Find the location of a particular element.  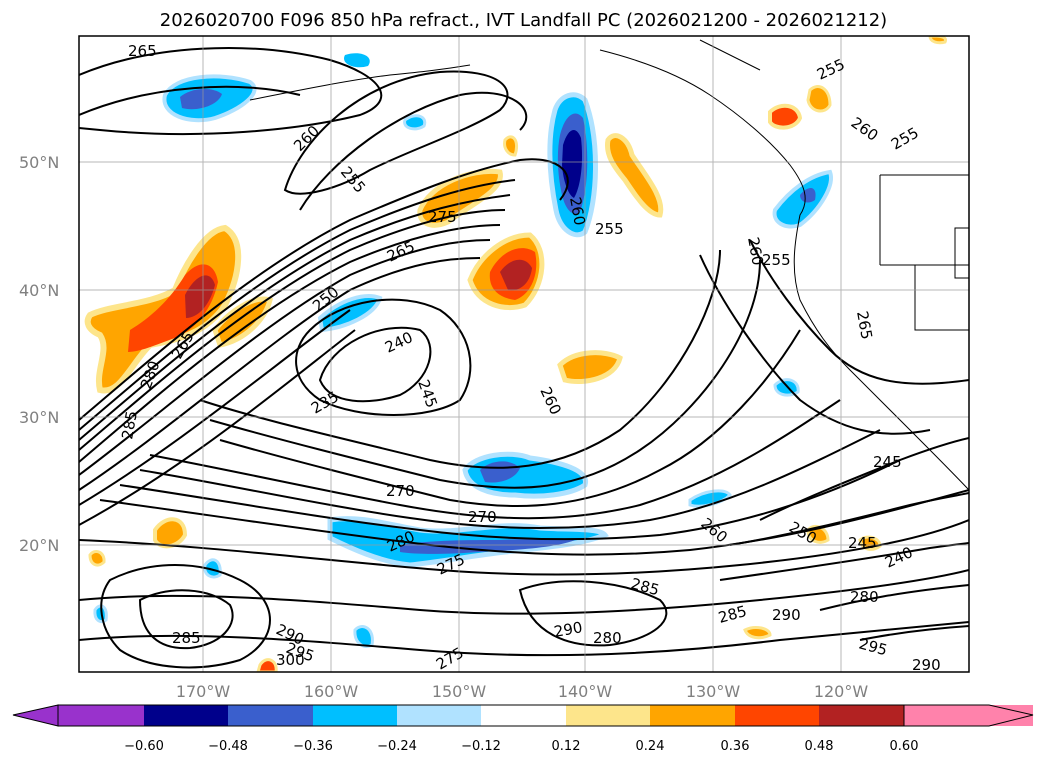

contour-label: 275 is located at coordinates (442, 217).